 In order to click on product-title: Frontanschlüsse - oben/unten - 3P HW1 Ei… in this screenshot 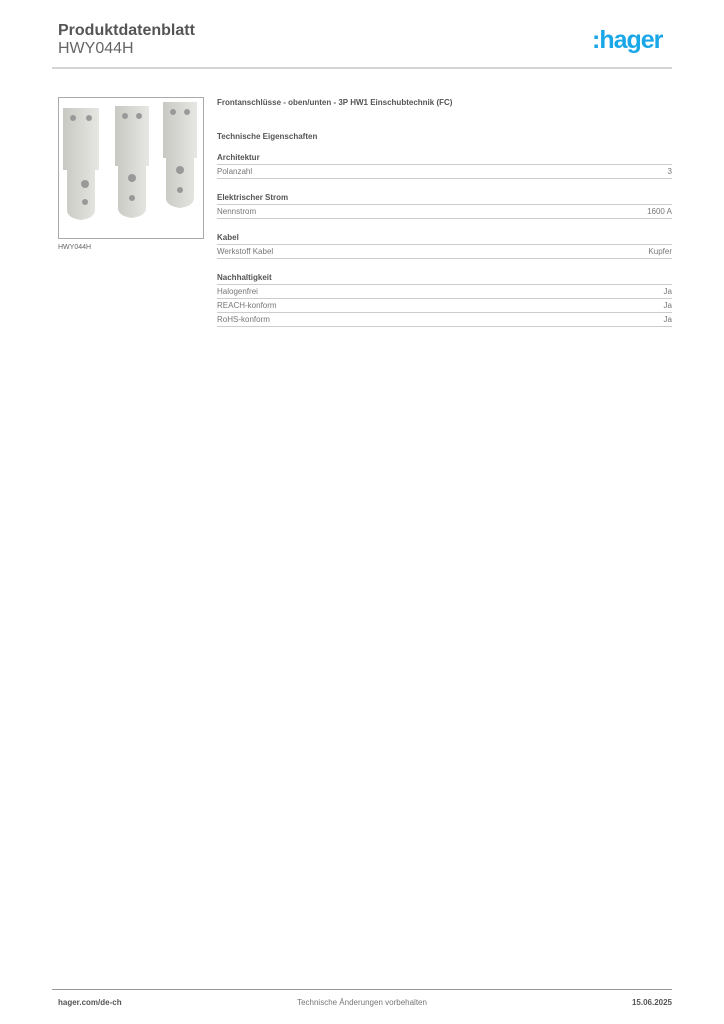, I will do `click(335, 102)`.